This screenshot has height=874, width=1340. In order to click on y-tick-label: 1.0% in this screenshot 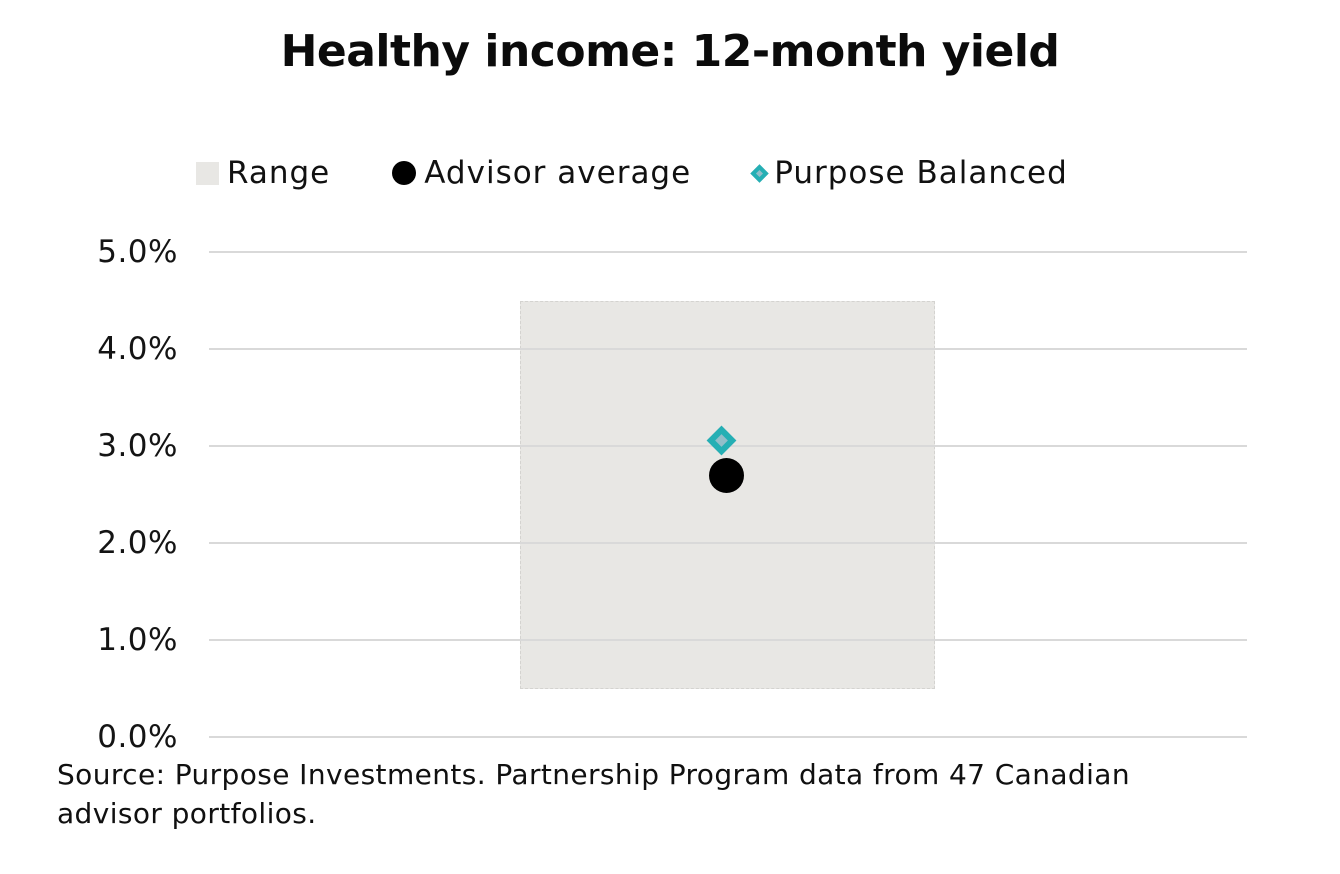, I will do `click(137, 640)`.